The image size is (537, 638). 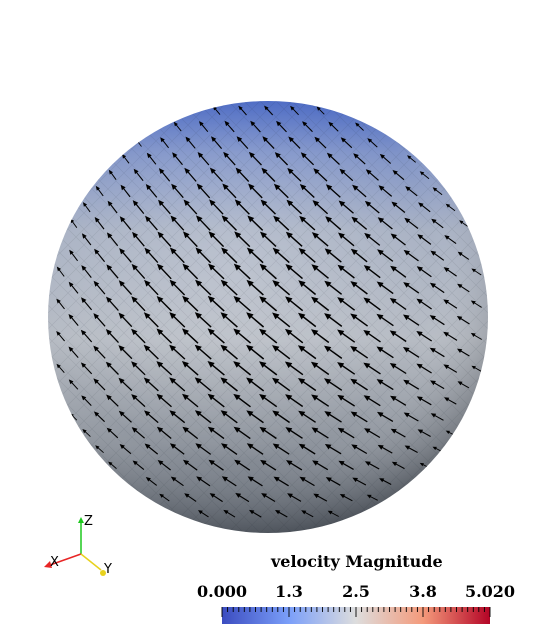 I want to click on scalar-bar-tick-label-1: 1.3, so click(x=289, y=591).